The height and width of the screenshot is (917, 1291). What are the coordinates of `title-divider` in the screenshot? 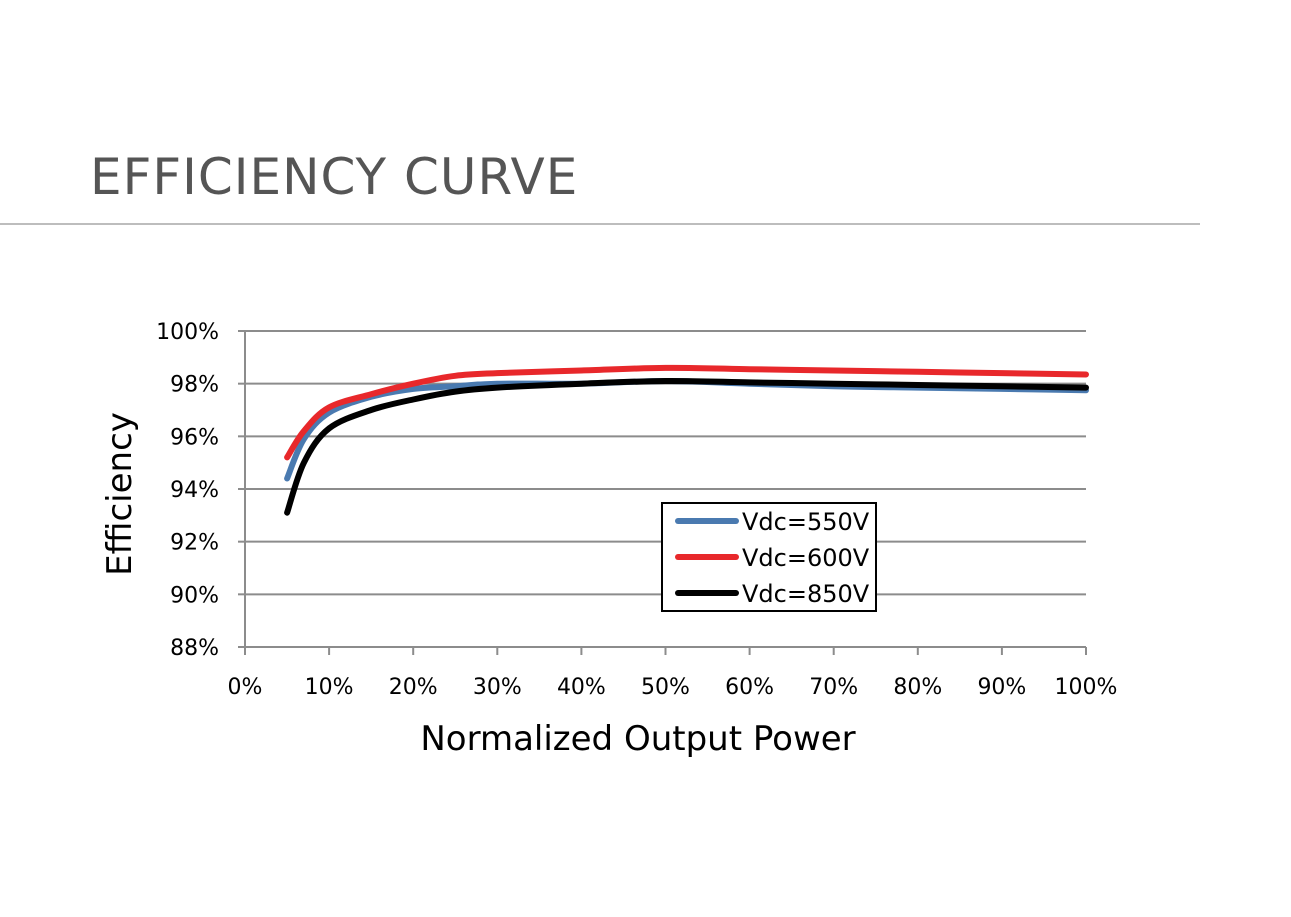 It's located at (600, 224).